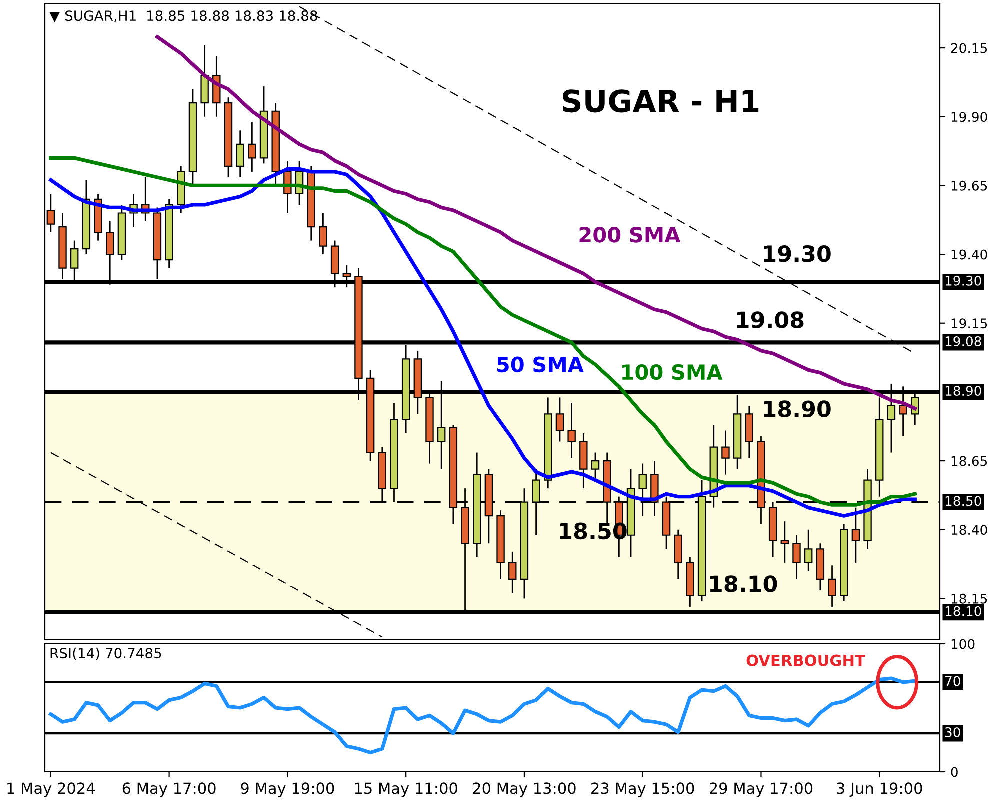  Describe the element at coordinates (661, 101) in the screenshot. I see `text: SUGAR - H1` at that location.